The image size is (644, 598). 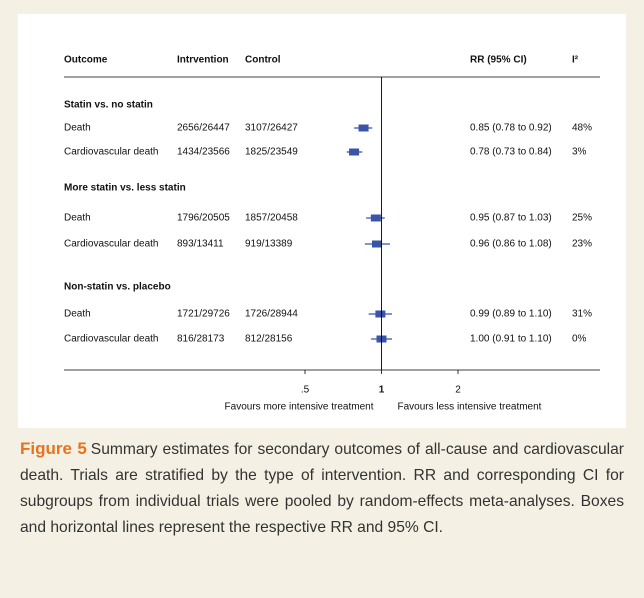 I want to click on control-count: 812/28156, so click(x=269, y=339).